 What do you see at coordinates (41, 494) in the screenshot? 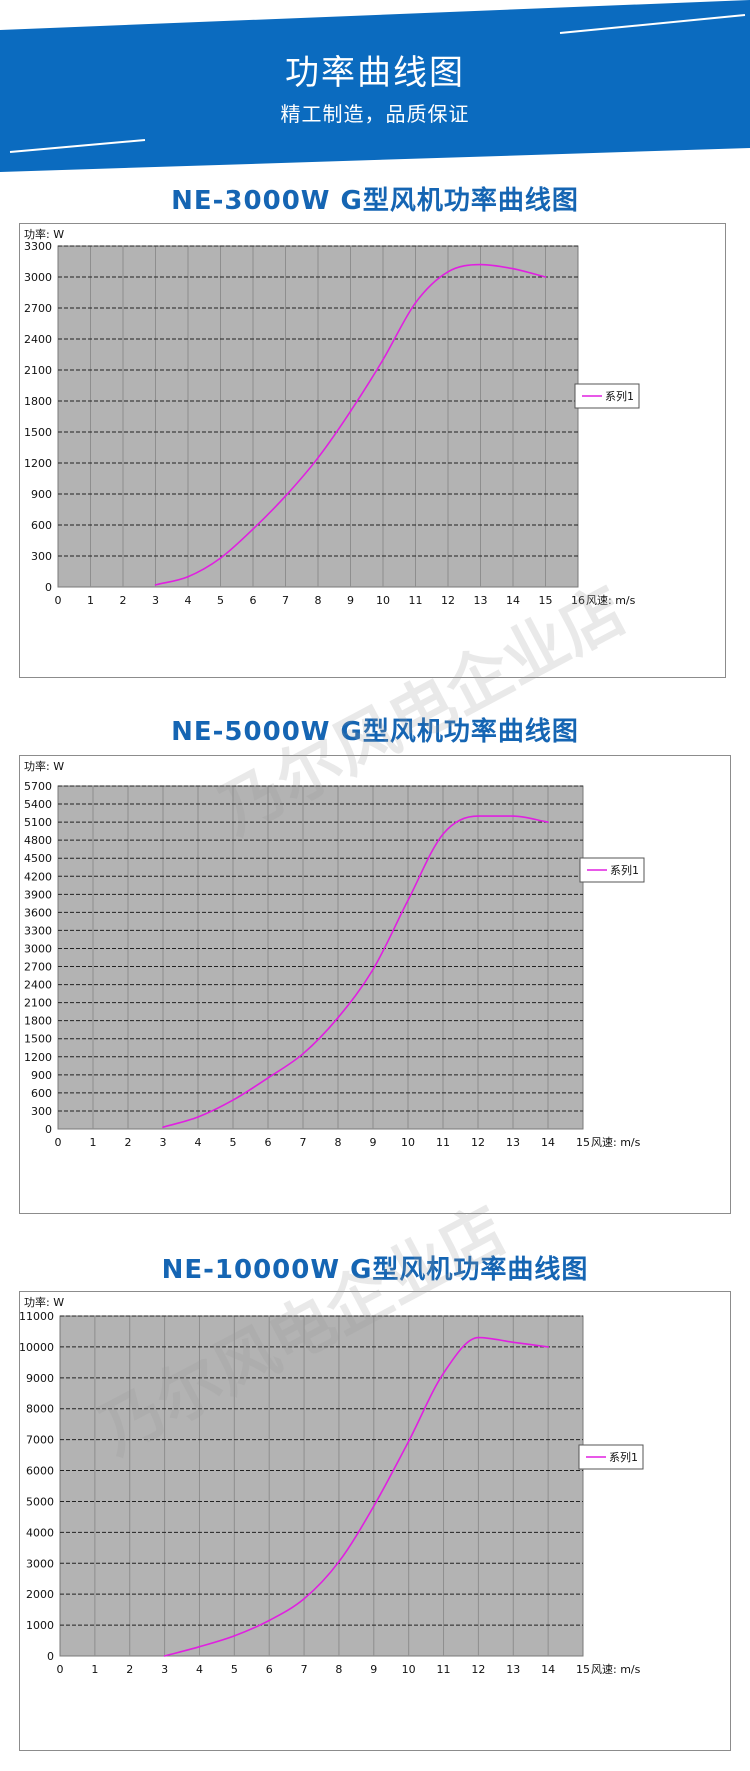
I see `y-tick-label: 900` at bounding box center [41, 494].